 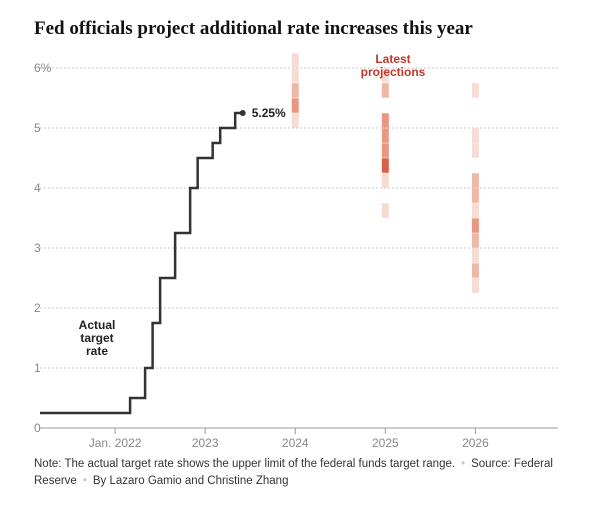 I want to click on projection-layer, so click(x=385, y=173).